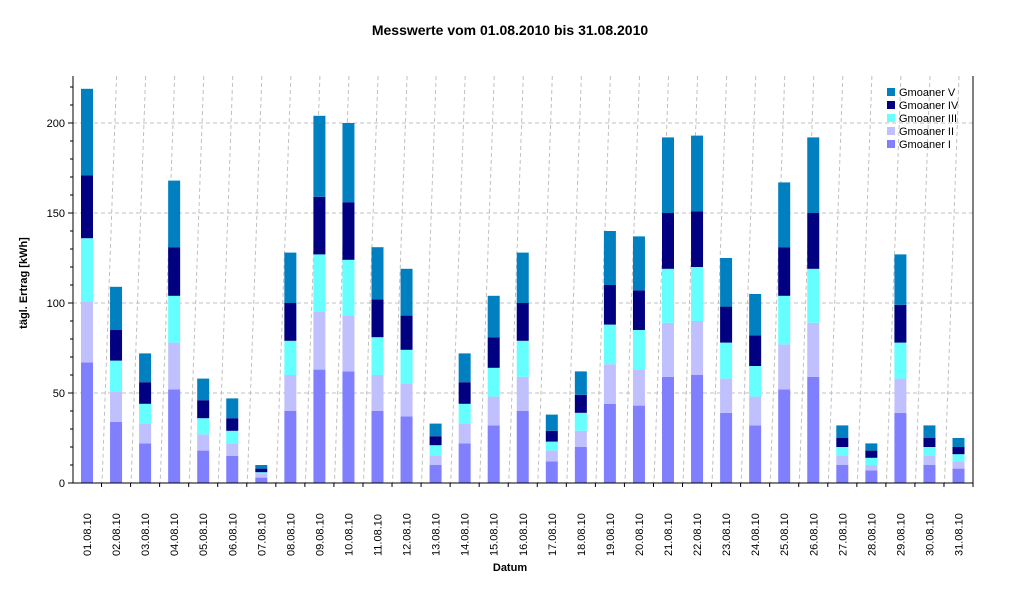 Image resolution: width=1020 pixels, height=592 pixels. I want to click on x-axis-label: Datum, so click(510, 568).